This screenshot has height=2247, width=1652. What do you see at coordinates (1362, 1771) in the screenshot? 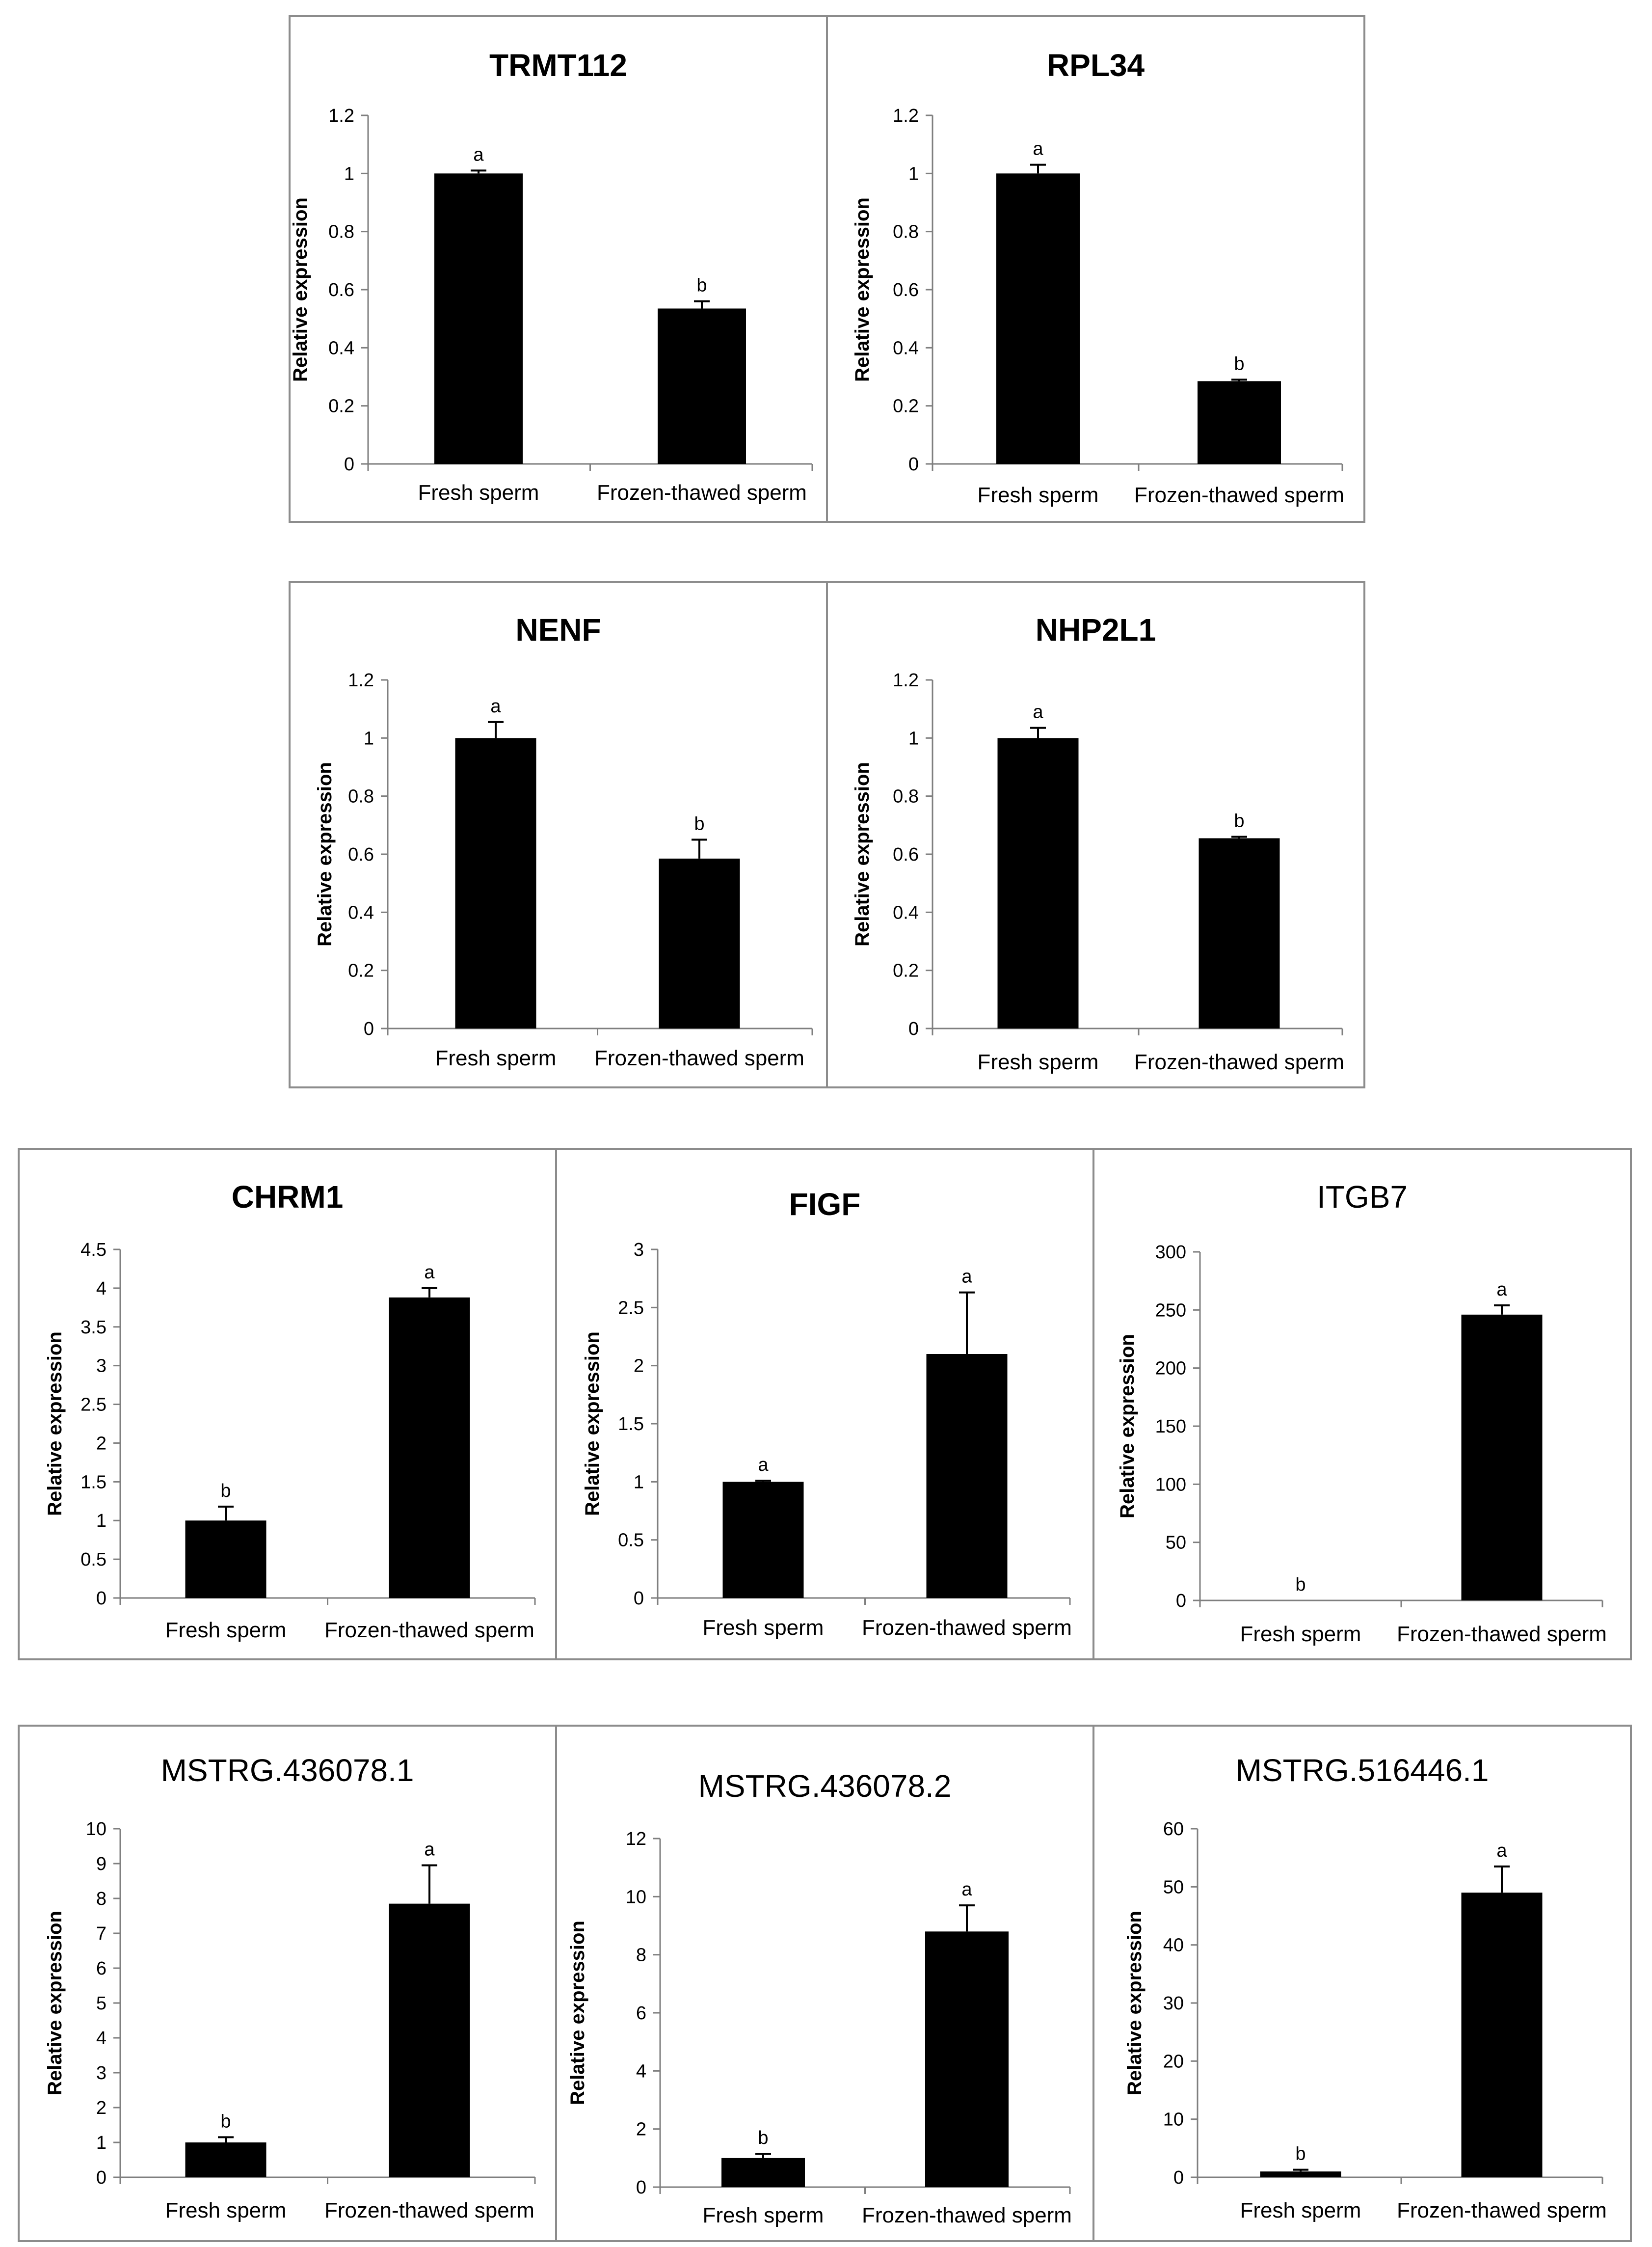
I see `chart-title: MSTRG.516446.1` at bounding box center [1362, 1771].